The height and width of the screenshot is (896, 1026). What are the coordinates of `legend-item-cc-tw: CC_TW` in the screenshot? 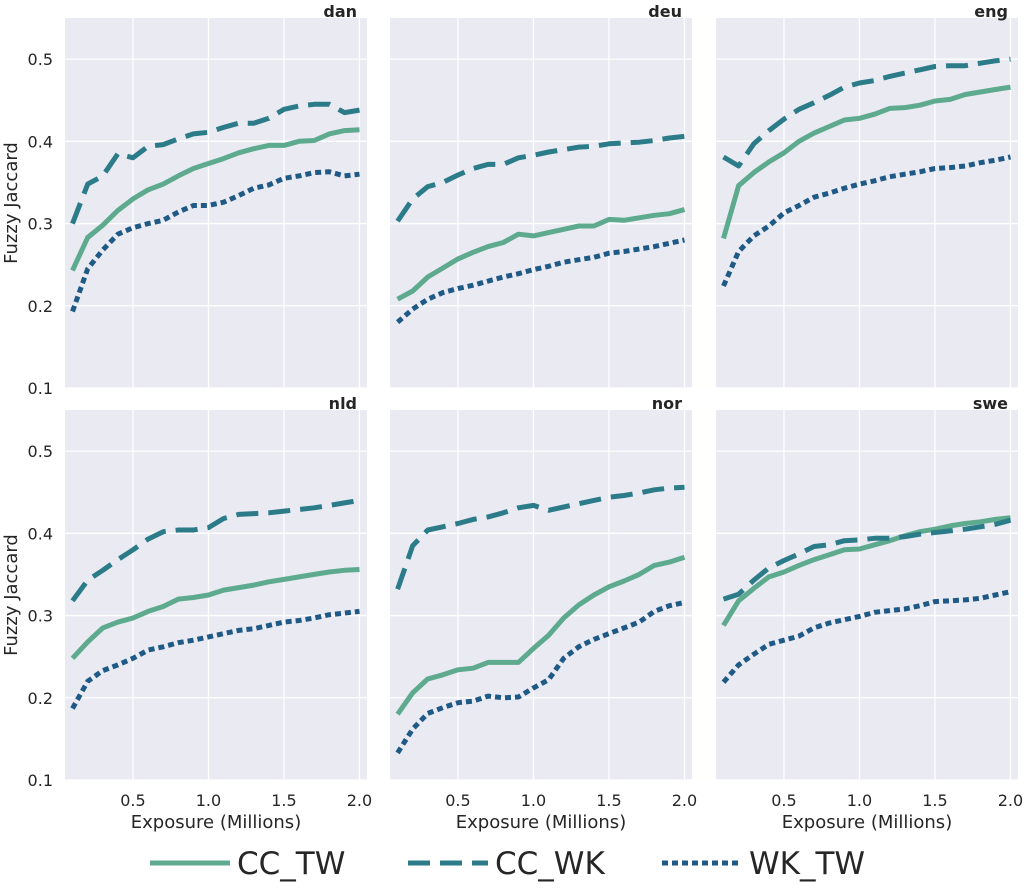 It's located at (247, 864).